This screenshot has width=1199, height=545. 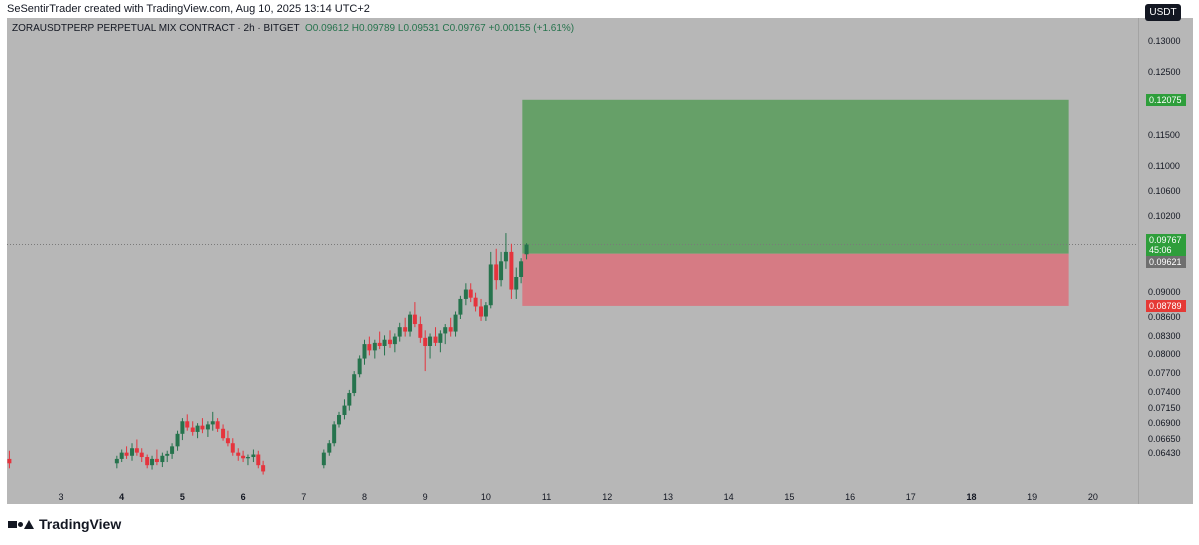 I want to click on time-axis-tick: 4, so click(x=122, y=497).